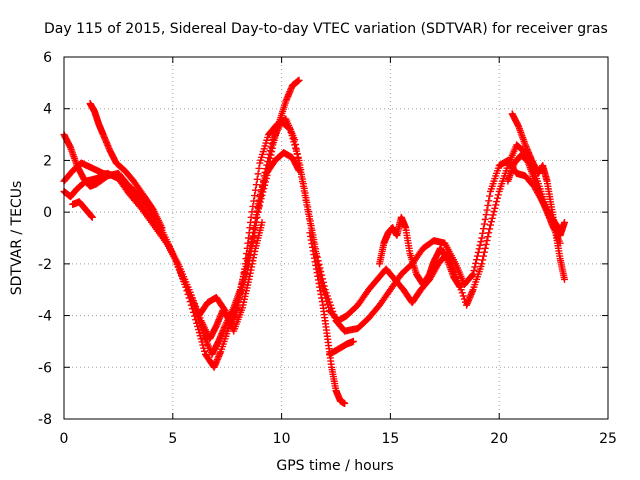 The height and width of the screenshot is (480, 640). I want to click on x-tick-label: 25, so click(608, 439).